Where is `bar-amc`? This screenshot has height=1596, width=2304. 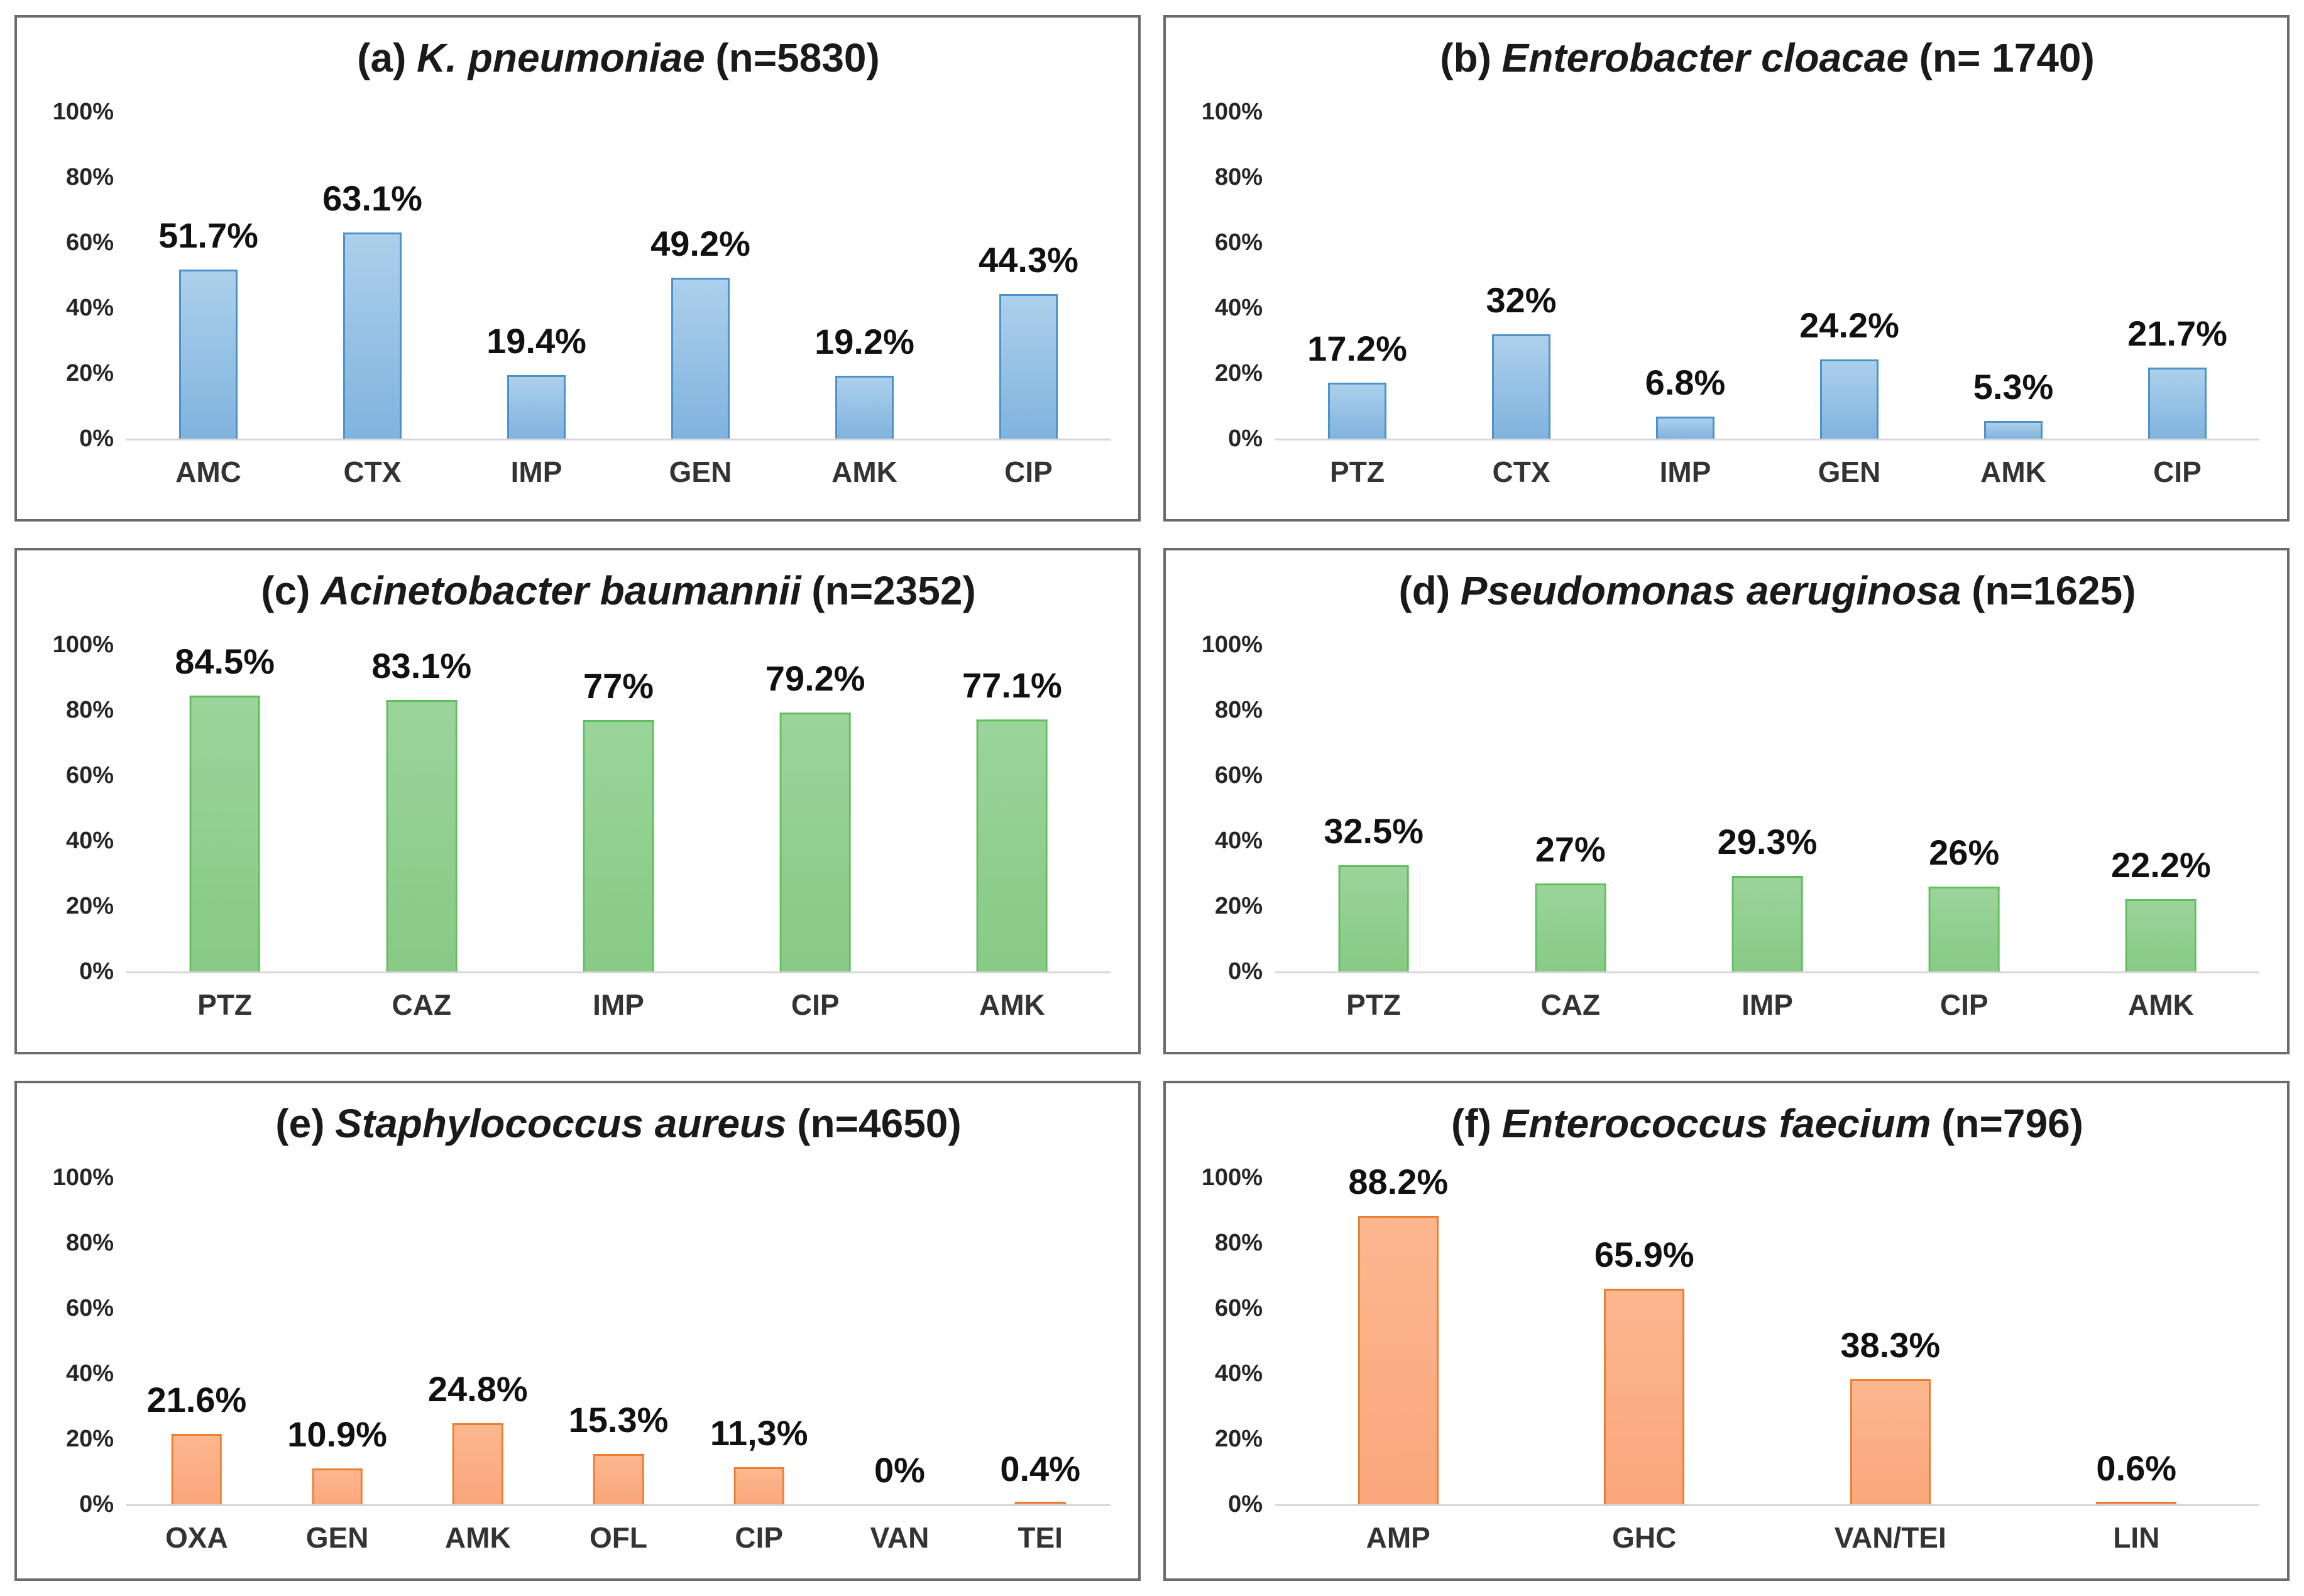
bar-amc is located at coordinates (208, 354).